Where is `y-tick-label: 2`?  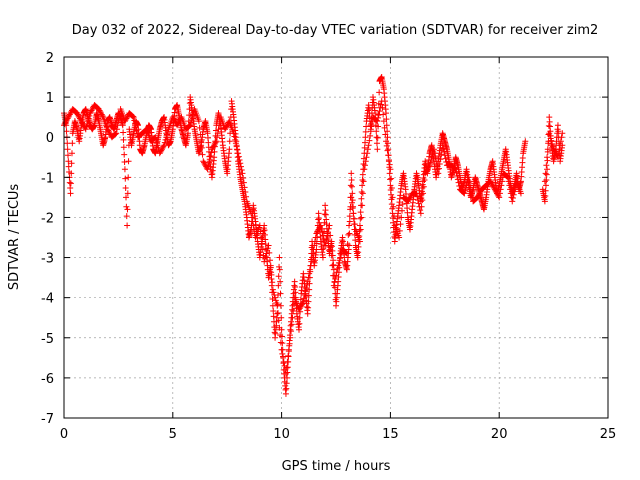
y-tick-label: 2 is located at coordinates (50, 58).